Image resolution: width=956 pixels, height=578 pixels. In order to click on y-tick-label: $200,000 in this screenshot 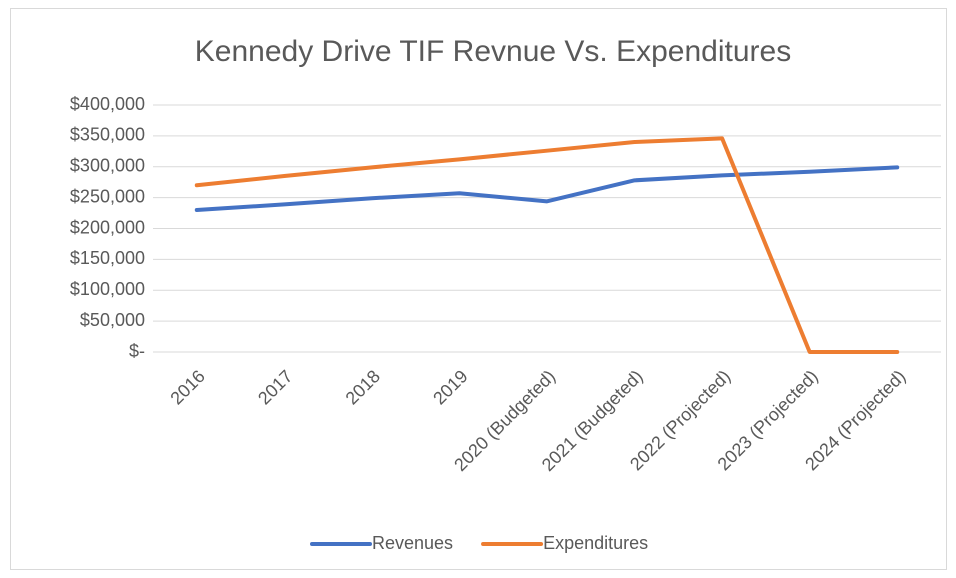, I will do `click(107, 227)`.